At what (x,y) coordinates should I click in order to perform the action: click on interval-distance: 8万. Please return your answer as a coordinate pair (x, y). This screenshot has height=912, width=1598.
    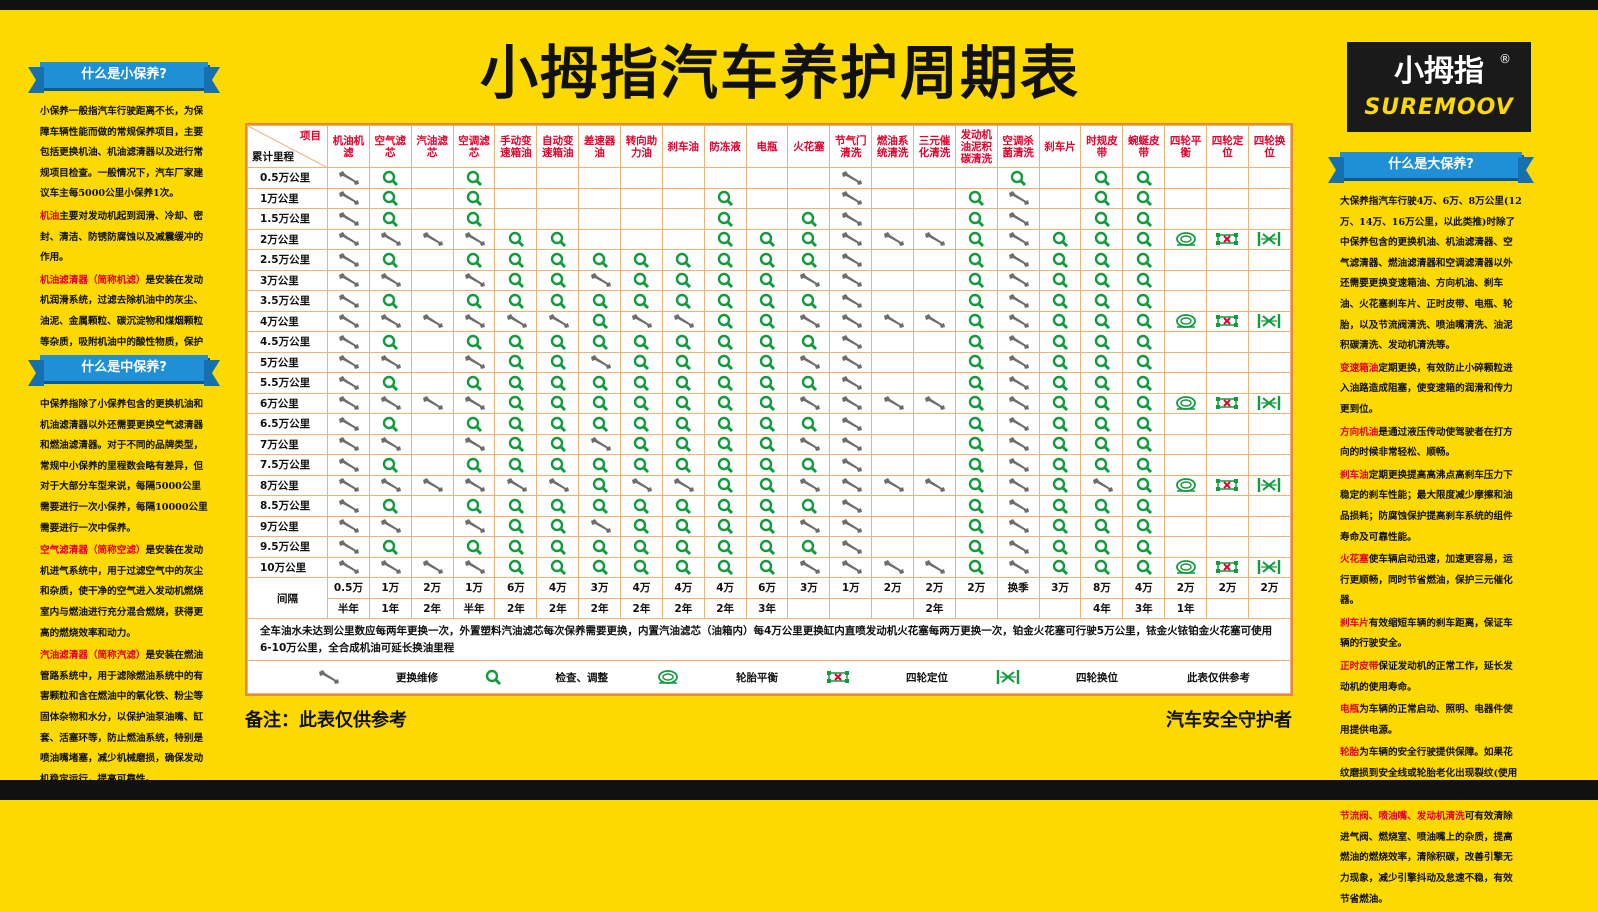
    Looking at the image, I should click on (1102, 588).